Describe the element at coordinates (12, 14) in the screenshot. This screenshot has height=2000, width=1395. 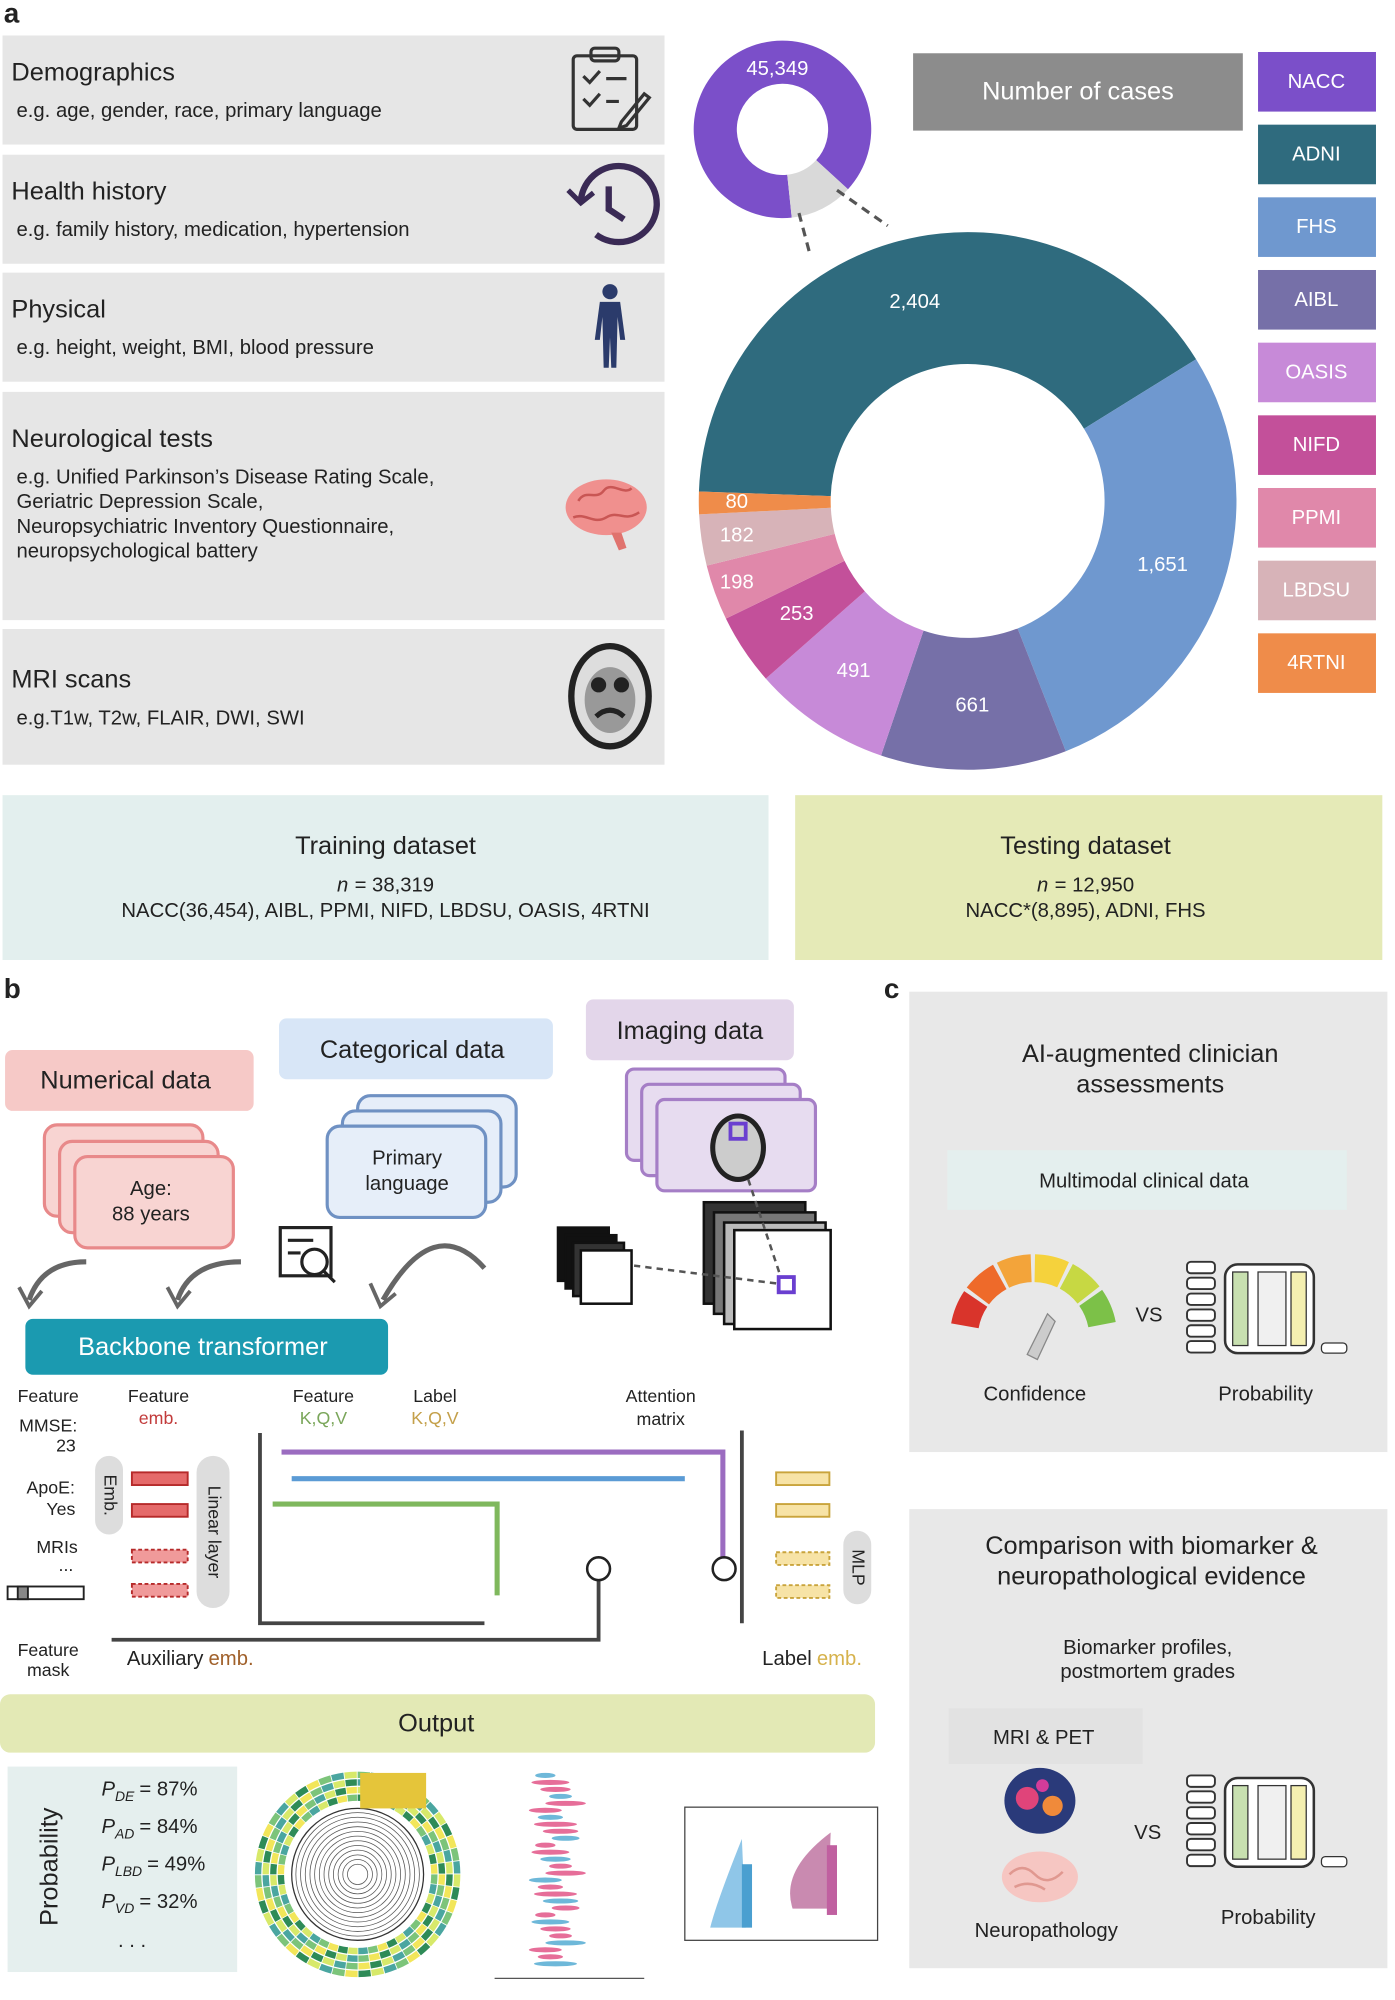
I see `panel-label: a` at that location.